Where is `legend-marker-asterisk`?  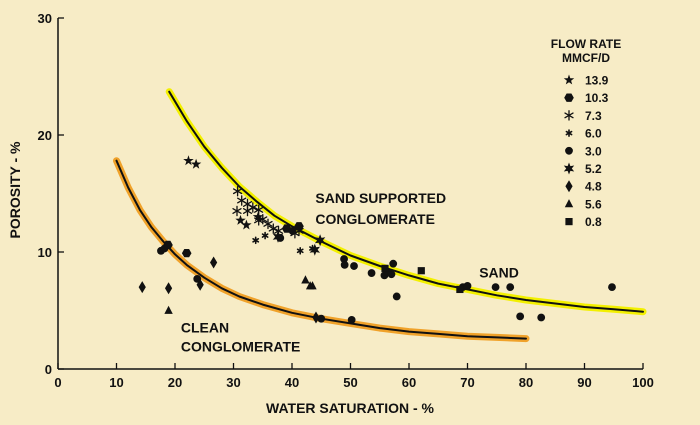 legend-marker-asterisk is located at coordinates (569, 115).